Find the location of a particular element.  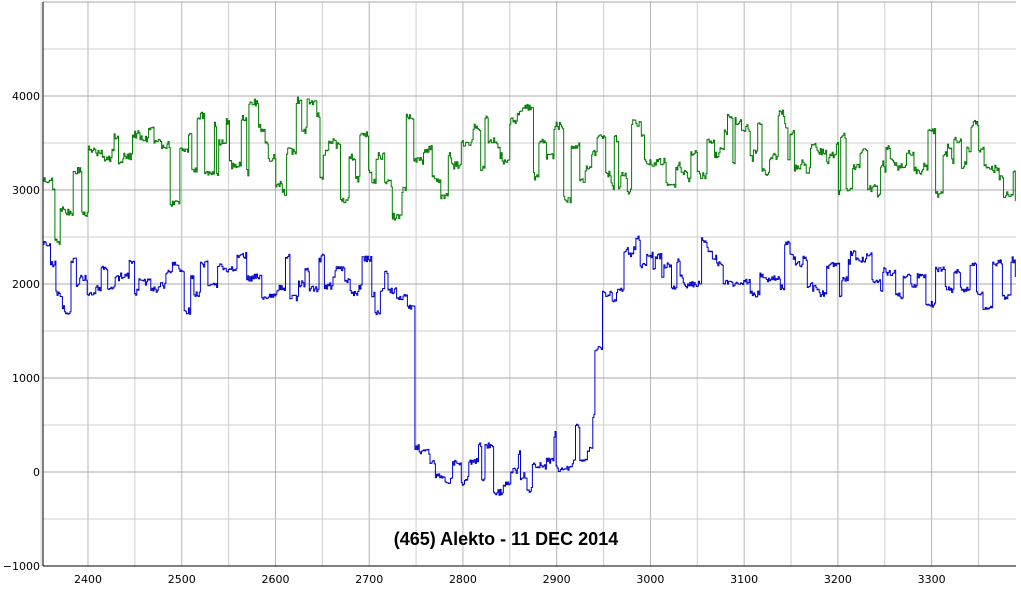

x-tick-label: 2500 is located at coordinates (182, 579).